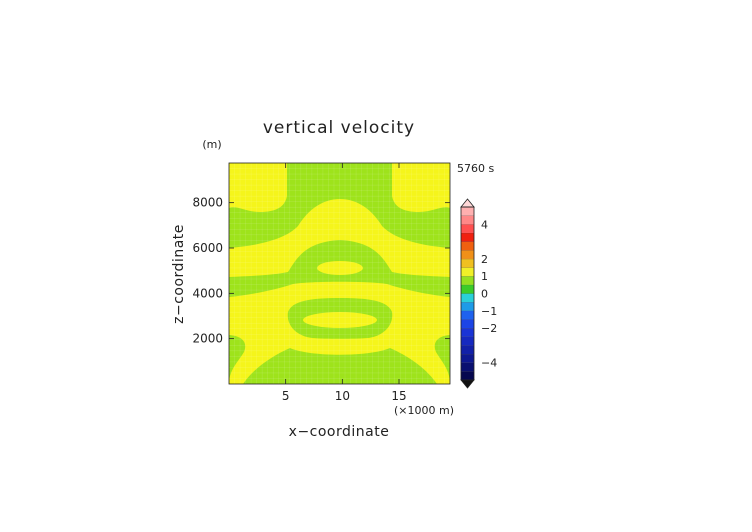  Describe the element at coordinates (258, 187) in the screenshot. I see `contour-region-top-left` at that location.